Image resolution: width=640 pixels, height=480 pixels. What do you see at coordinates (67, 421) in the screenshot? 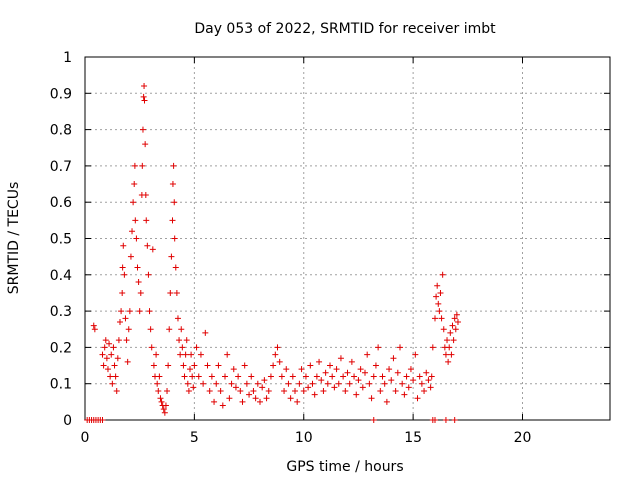
I see `y-tick-label: 0` at bounding box center [67, 421].